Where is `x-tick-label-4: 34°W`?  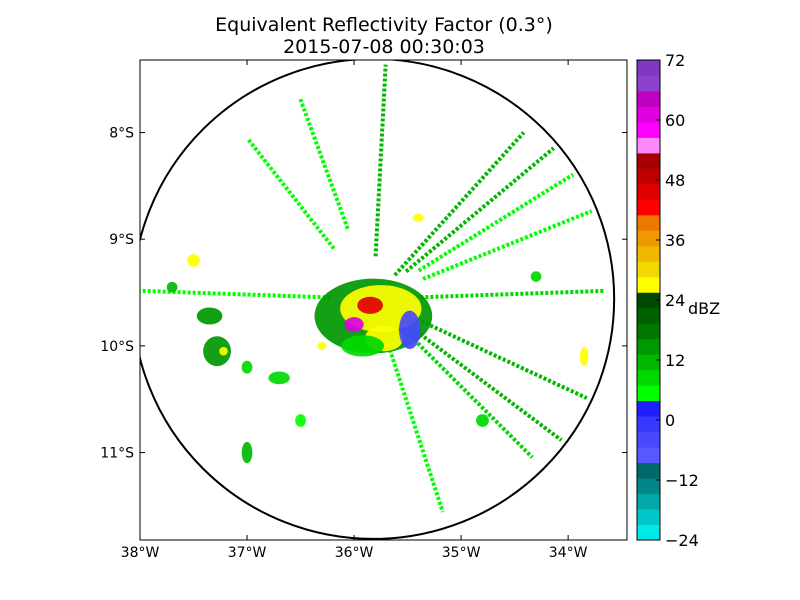 x-tick-label-4: 34°W is located at coordinates (568, 553).